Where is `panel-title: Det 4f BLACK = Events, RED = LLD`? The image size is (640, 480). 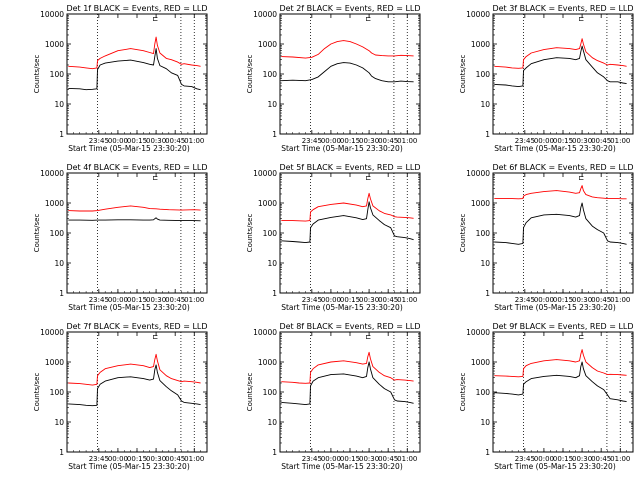
panel-title: Det 4f BLACK = Events, RED = LLD is located at coordinates (136, 167).